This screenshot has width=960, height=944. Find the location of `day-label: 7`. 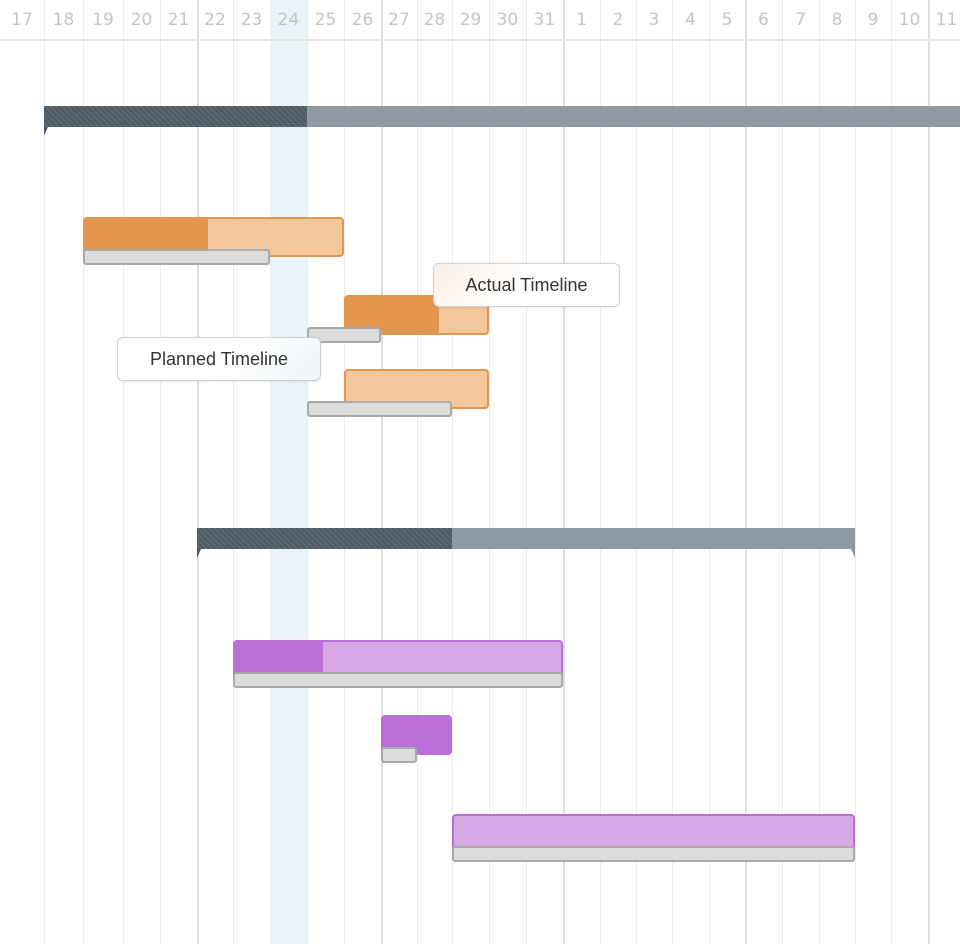

day-label: 7 is located at coordinates (800, 20).